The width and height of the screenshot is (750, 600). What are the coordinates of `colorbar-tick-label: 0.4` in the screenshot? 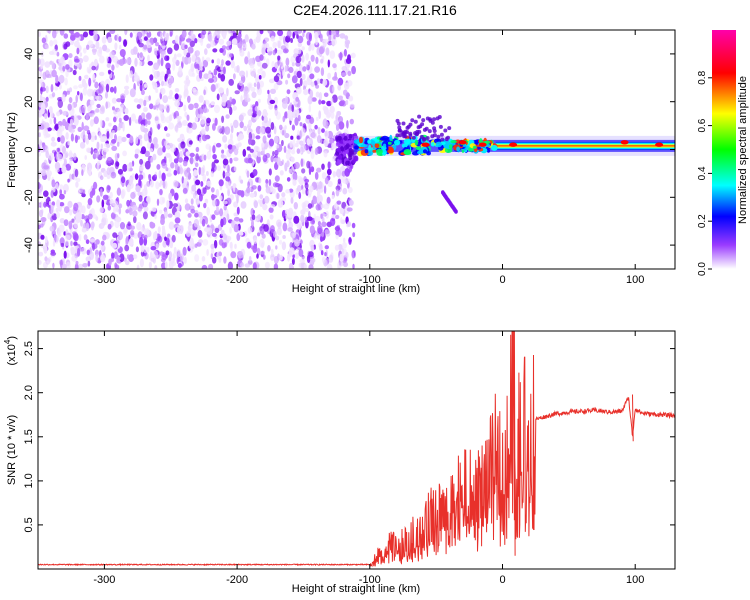 It's located at (702, 173).